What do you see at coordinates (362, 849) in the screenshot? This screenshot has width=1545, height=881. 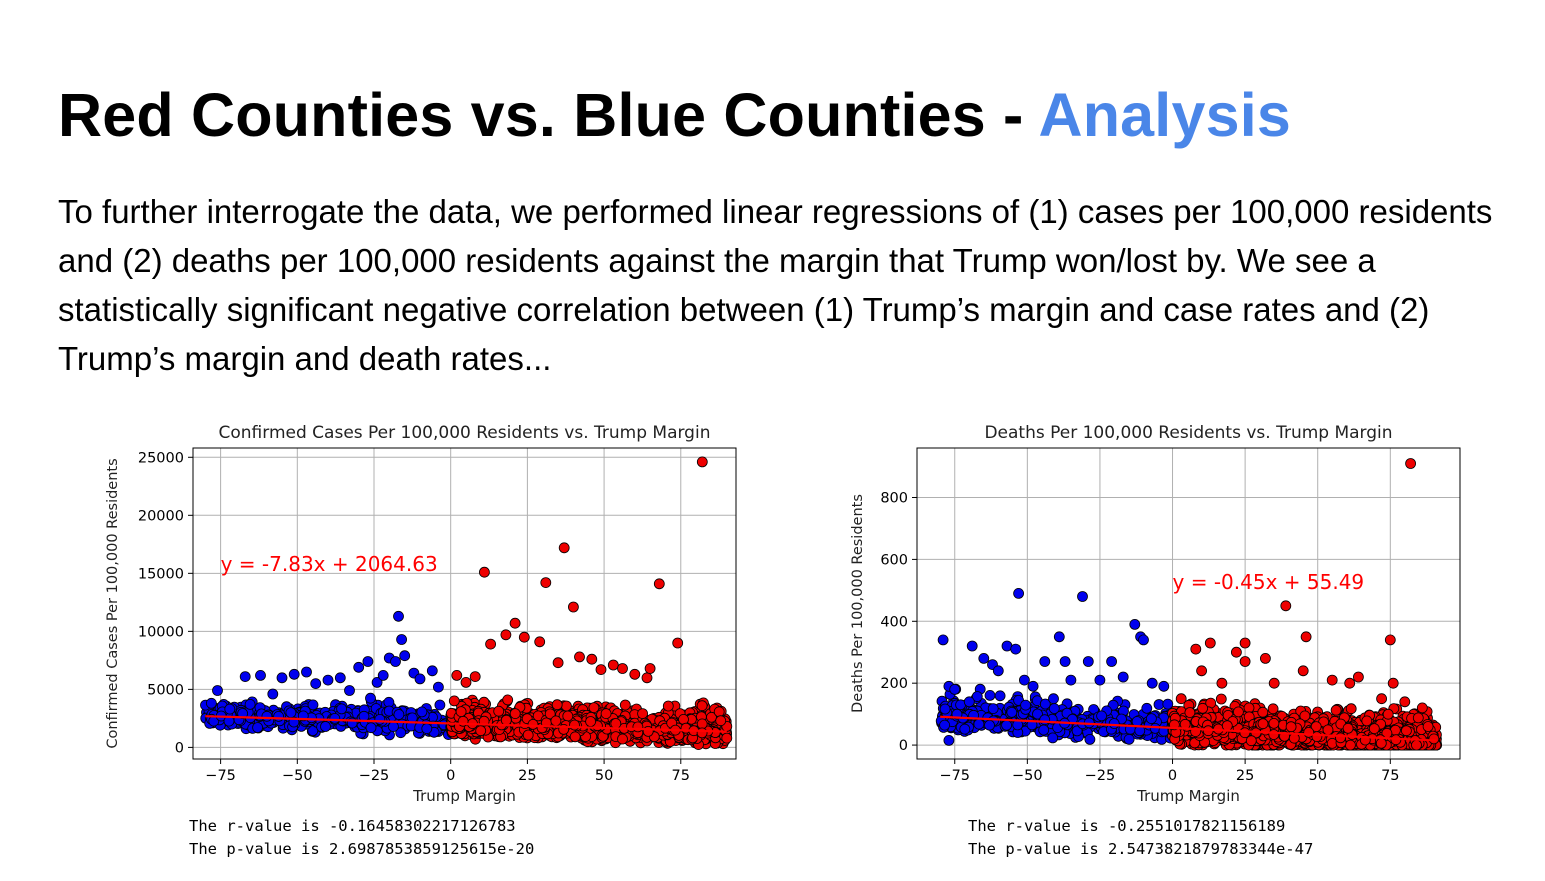 I see `cases-p-value: The p-value is 2.6987853859125615e-20` at bounding box center [362, 849].